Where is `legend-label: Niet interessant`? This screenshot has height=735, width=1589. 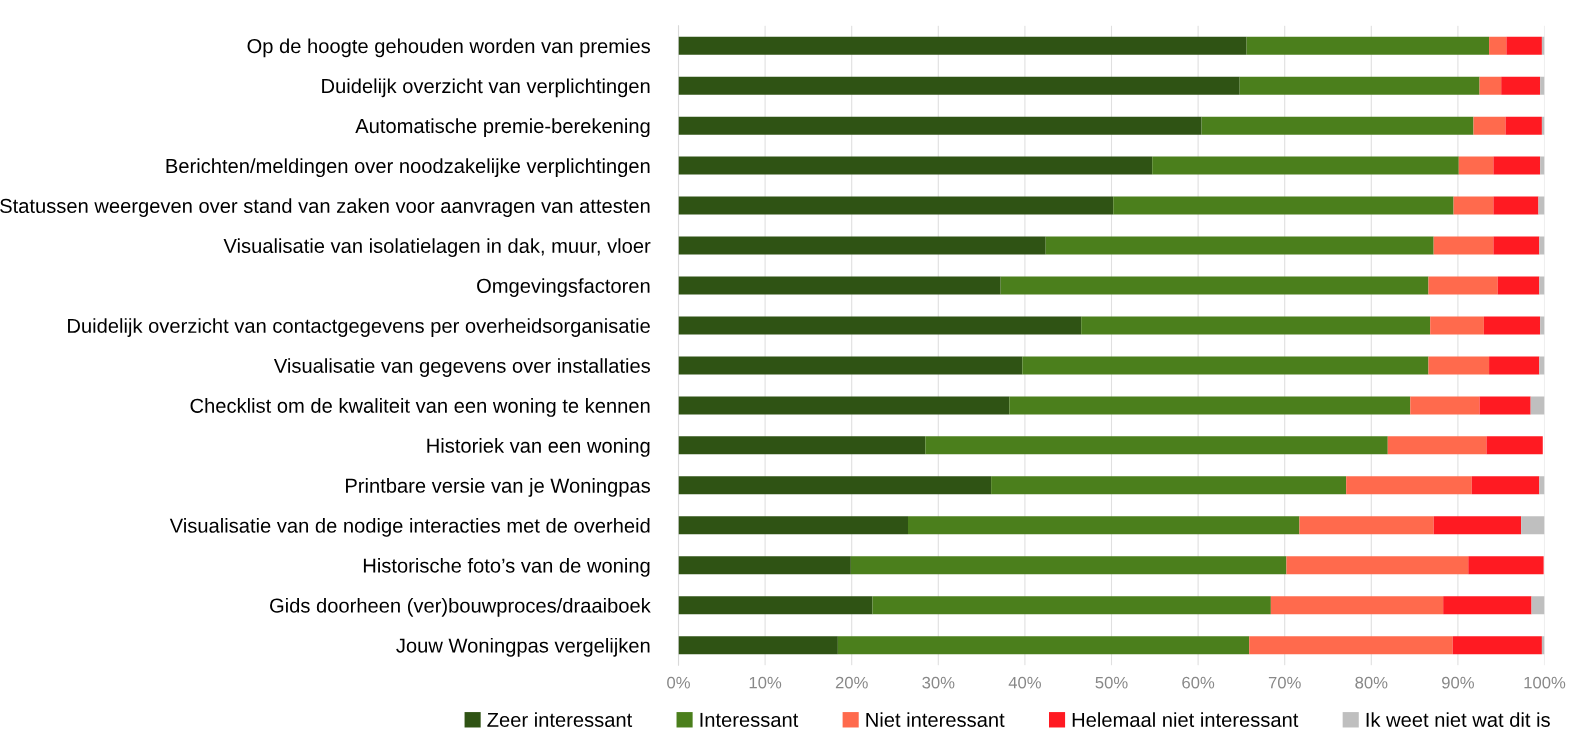 legend-label: Niet interessant is located at coordinates (935, 719).